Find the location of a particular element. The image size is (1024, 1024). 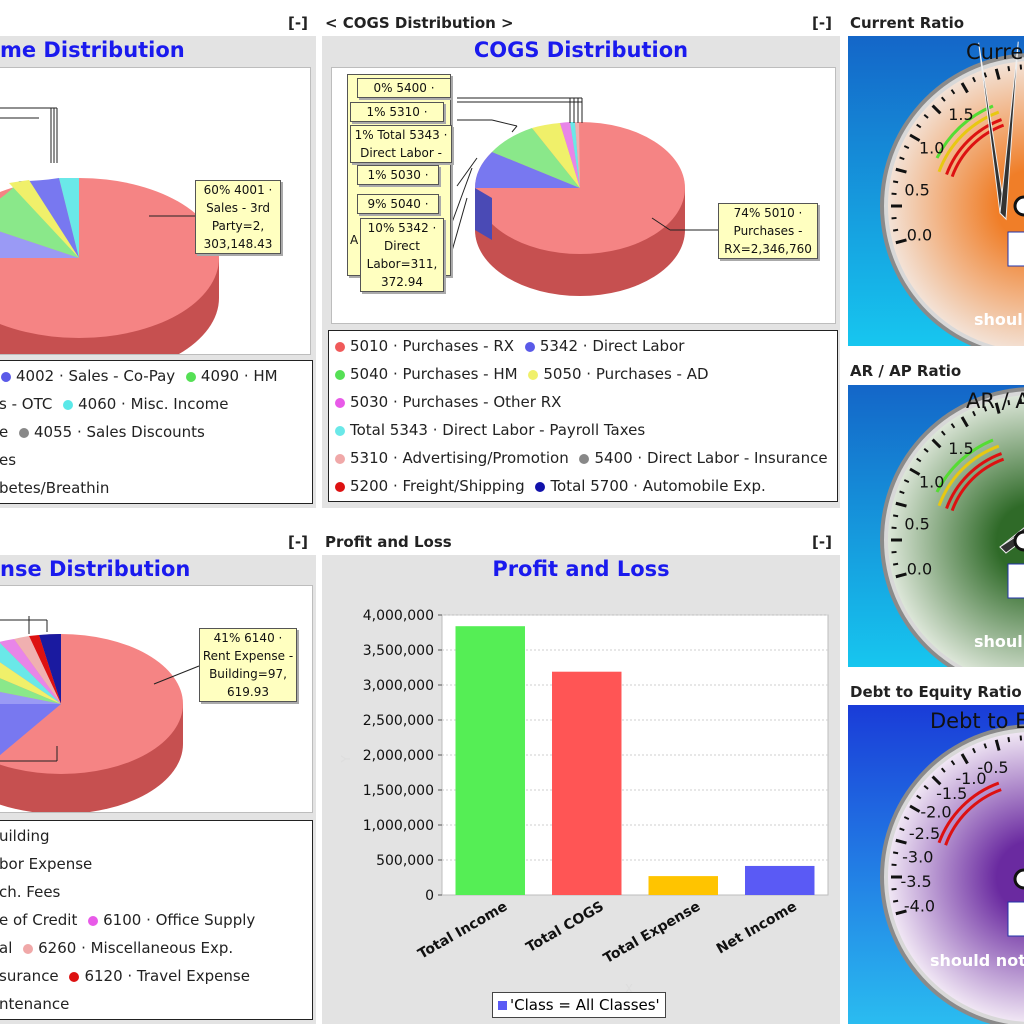

gauge-footer: should not is located at coordinates (977, 960).